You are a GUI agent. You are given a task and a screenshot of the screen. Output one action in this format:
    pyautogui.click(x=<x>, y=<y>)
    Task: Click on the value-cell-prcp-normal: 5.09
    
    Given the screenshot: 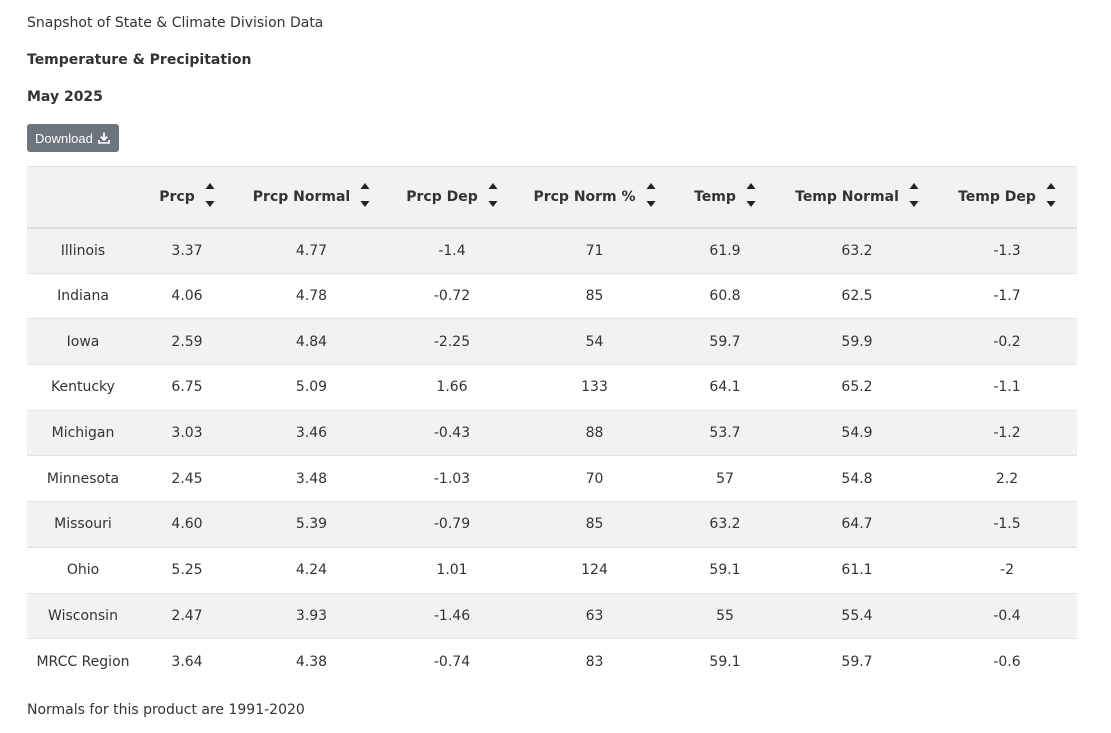 What is the action you would take?
    pyautogui.click(x=311, y=387)
    